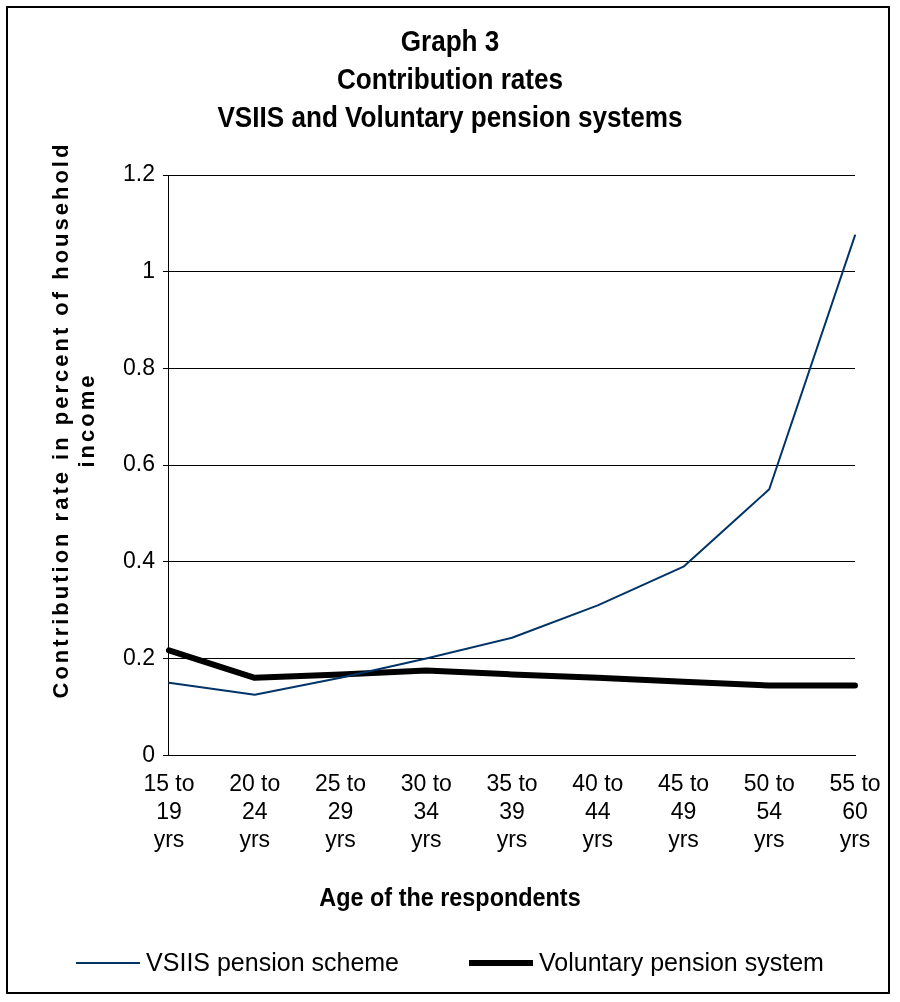 This screenshot has width=900, height=1002. Describe the element at coordinates (426, 811) in the screenshot. I see `x-tick-label: 30 to 34 yrs` at that location.